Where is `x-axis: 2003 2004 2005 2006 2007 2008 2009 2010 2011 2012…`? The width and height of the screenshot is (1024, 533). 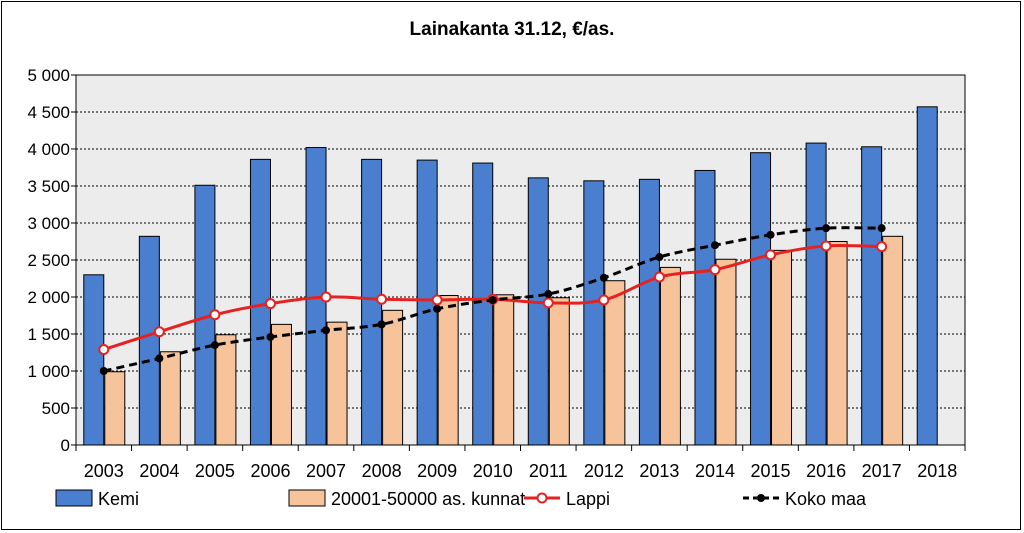
x-axis: 2003 2004 2005 2006 2007 2008 2009 2010 2011 2012… is located at coordinates (520, 463).